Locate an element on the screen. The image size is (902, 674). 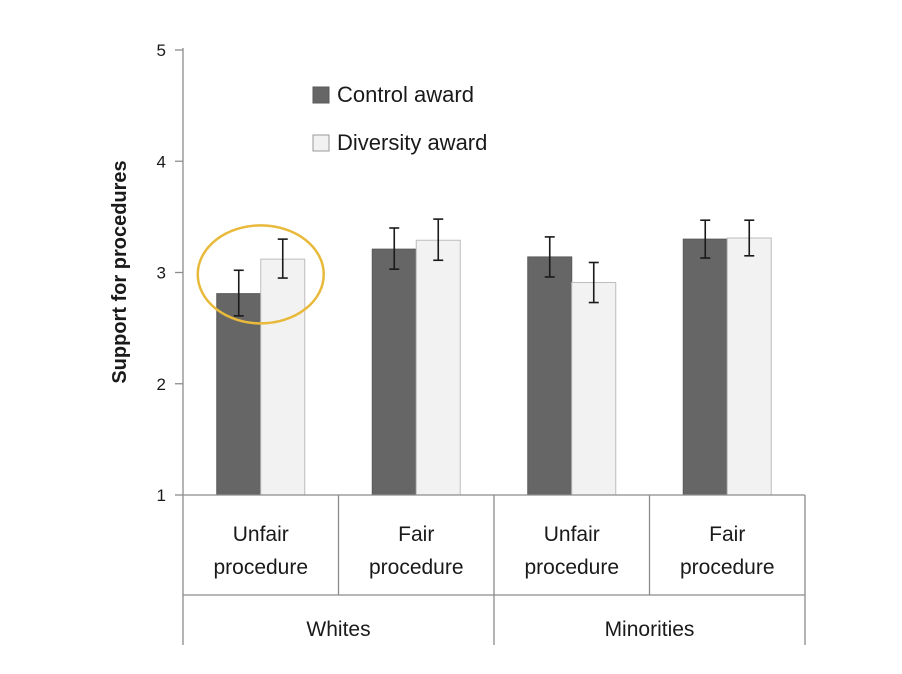
y-tick-label: 5 is located at coordinates (161, 50).